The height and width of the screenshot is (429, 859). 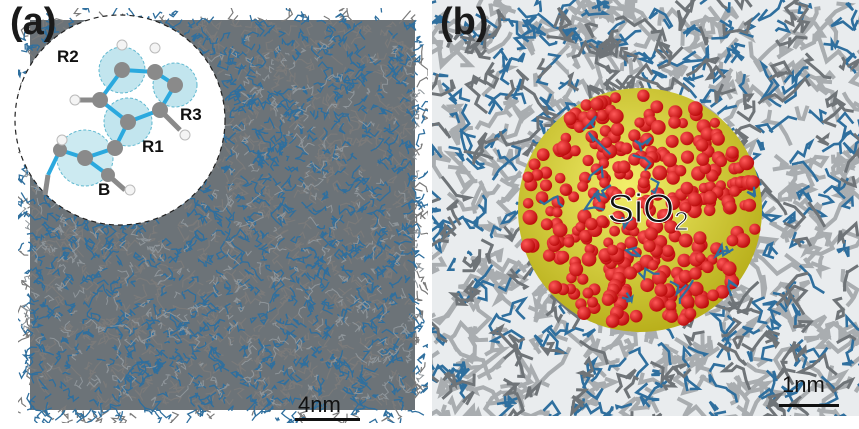 What do you see at coordinates (319, 405) in the screenshot?
I see `scale-bar-label-a: 4nm` at bounding box center [319, 405].